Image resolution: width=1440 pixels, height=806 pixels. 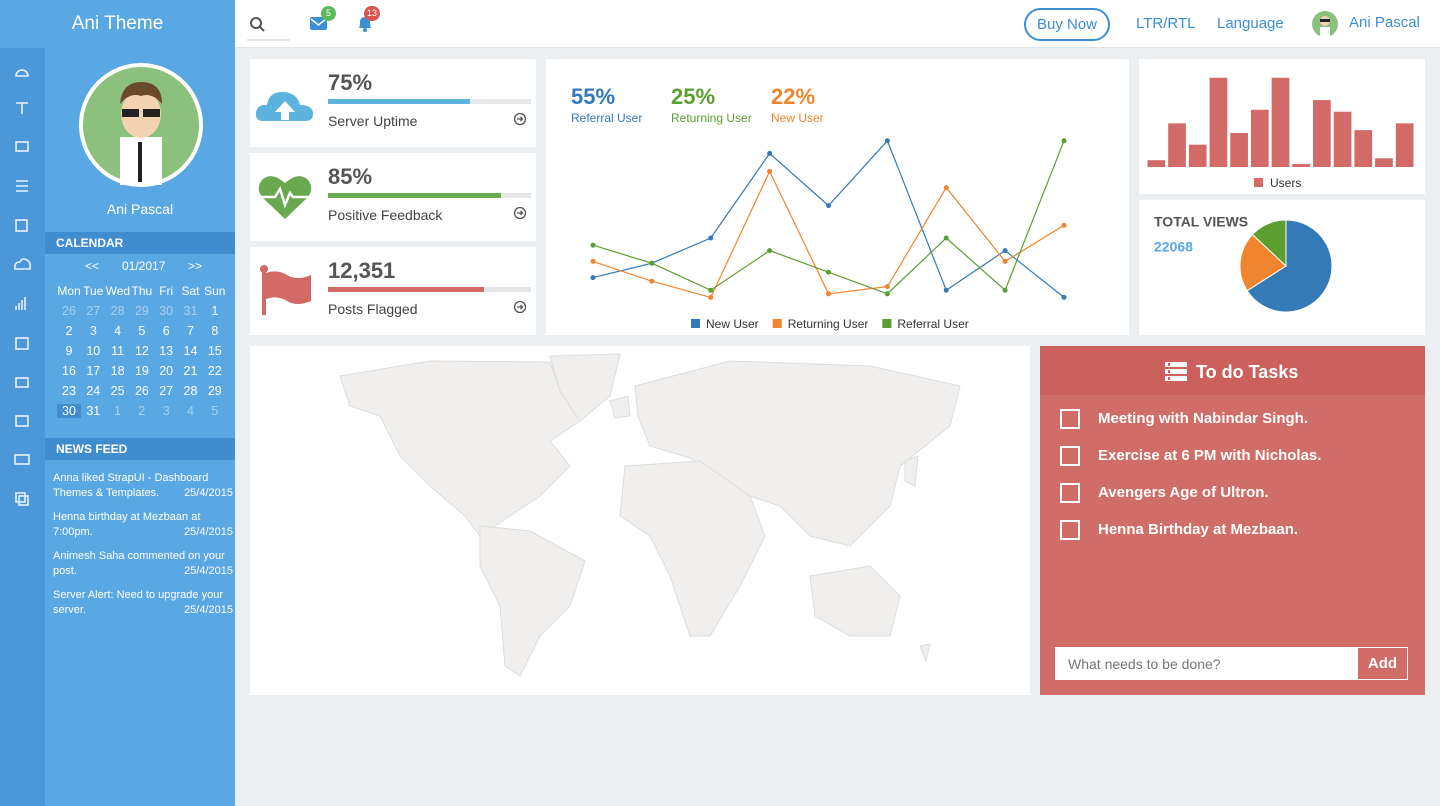 I want to click on legend-label: Returning User, so click(x=828, y=324).